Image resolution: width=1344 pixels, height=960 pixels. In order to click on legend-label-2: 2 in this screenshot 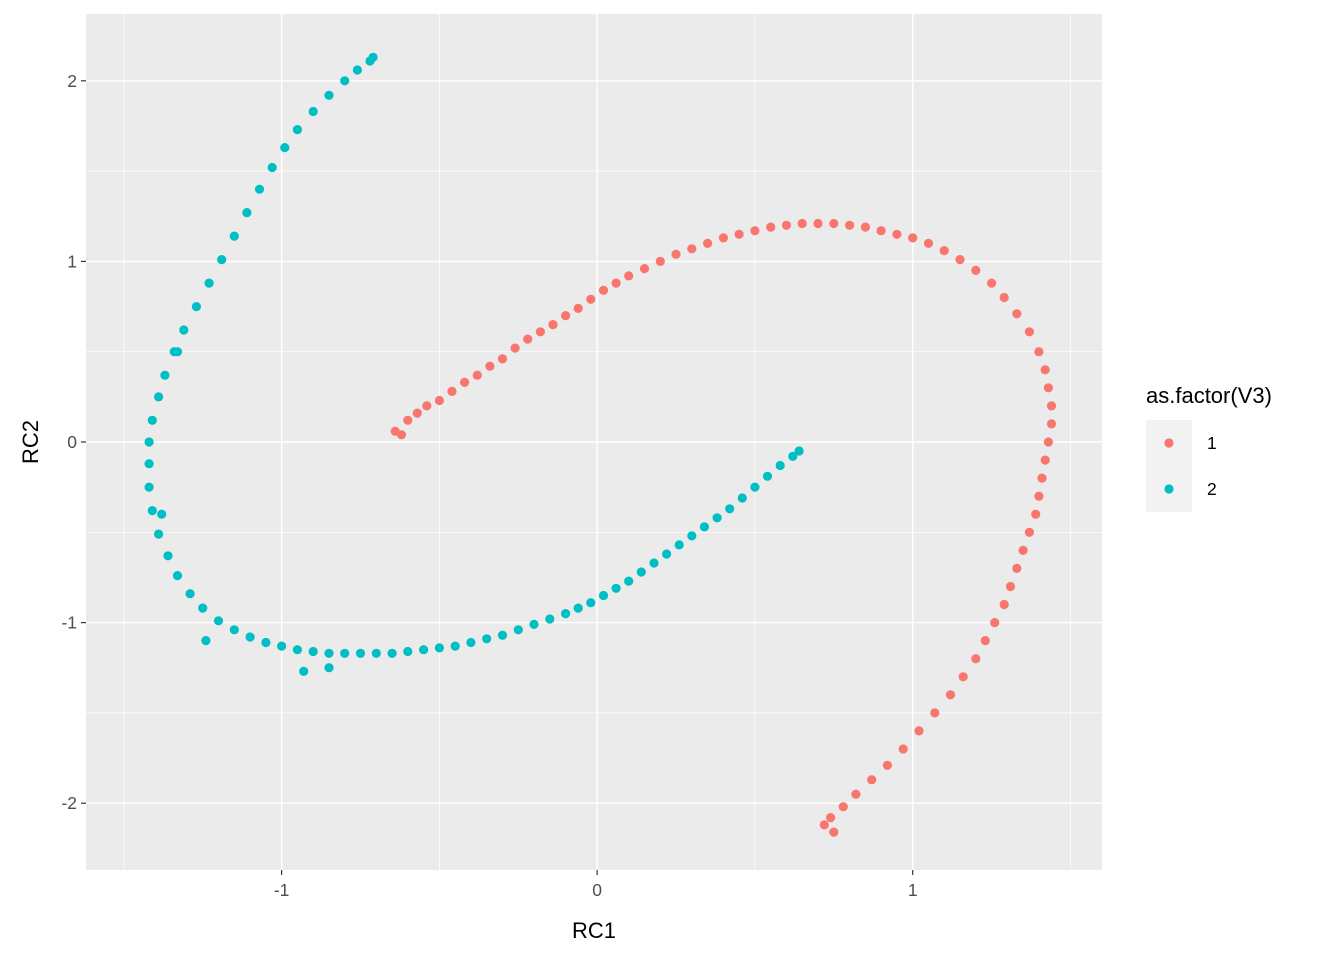, I will do `click(1212, 489)`.